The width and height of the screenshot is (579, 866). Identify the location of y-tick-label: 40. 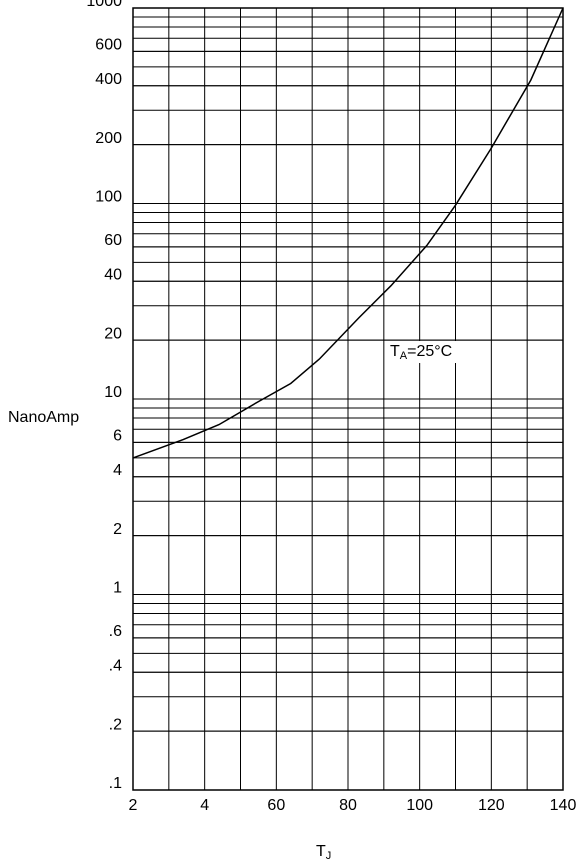
(113, 275).